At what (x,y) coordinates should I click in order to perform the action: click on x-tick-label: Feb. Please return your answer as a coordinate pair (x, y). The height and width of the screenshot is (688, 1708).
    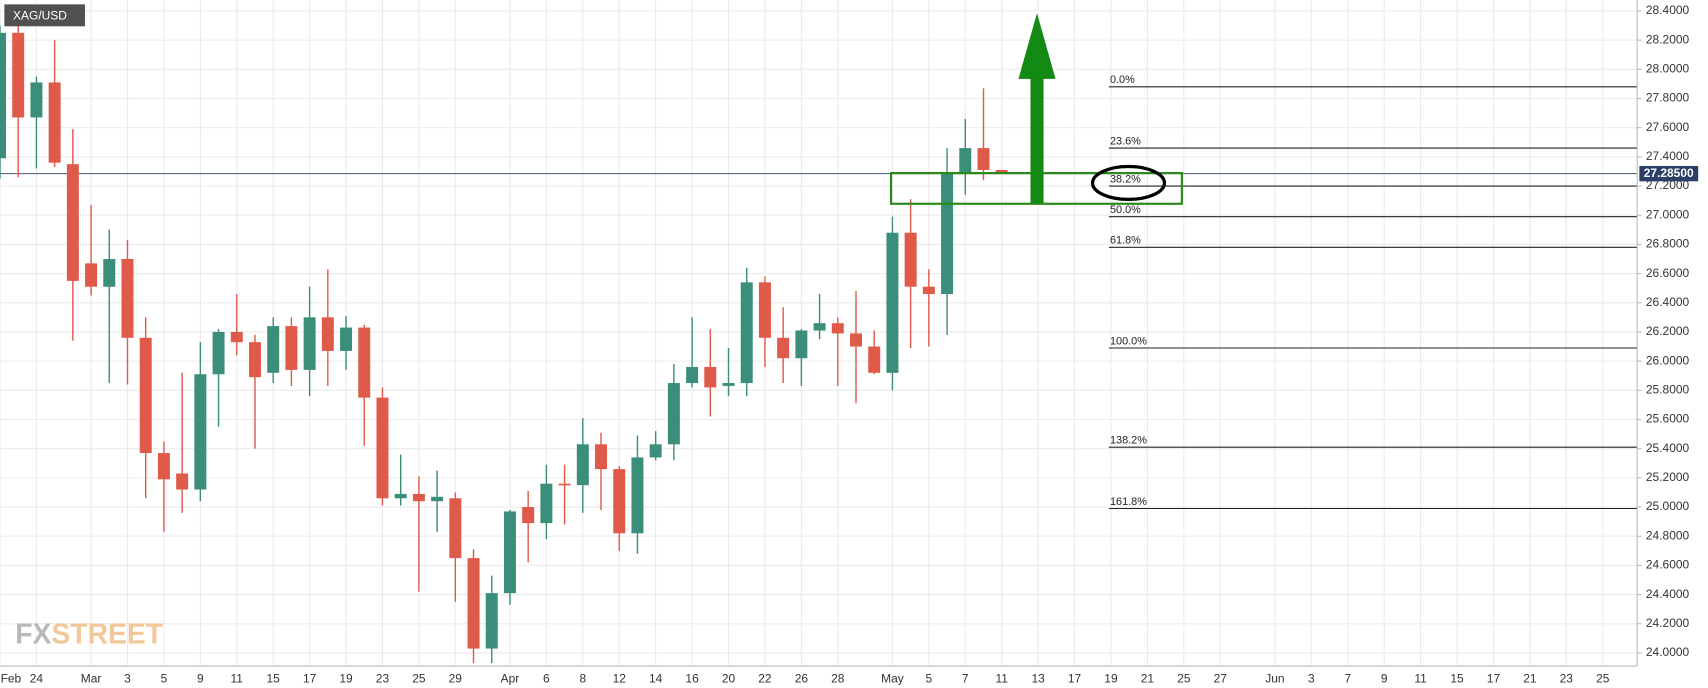
    Looking at the image, I should click on (11, 678).